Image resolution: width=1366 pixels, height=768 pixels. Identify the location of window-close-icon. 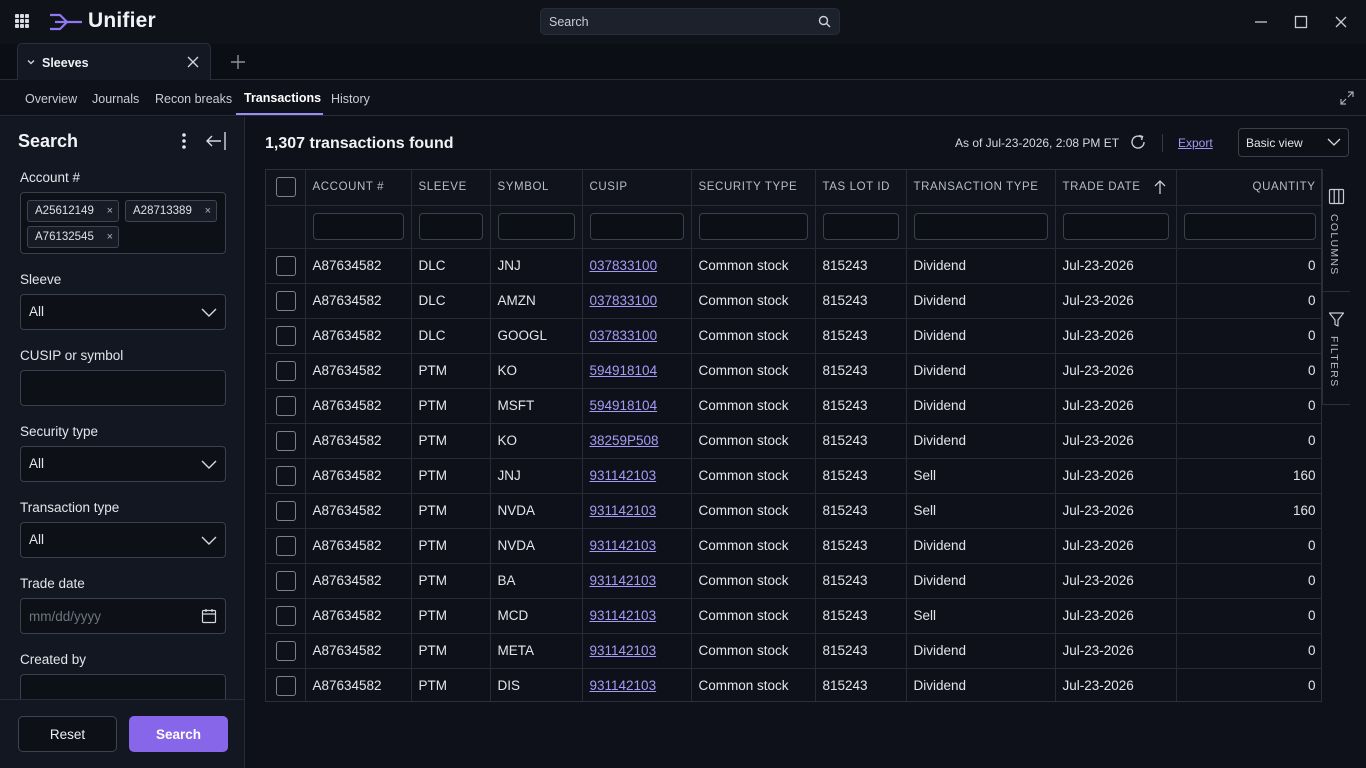
(1341, 22).